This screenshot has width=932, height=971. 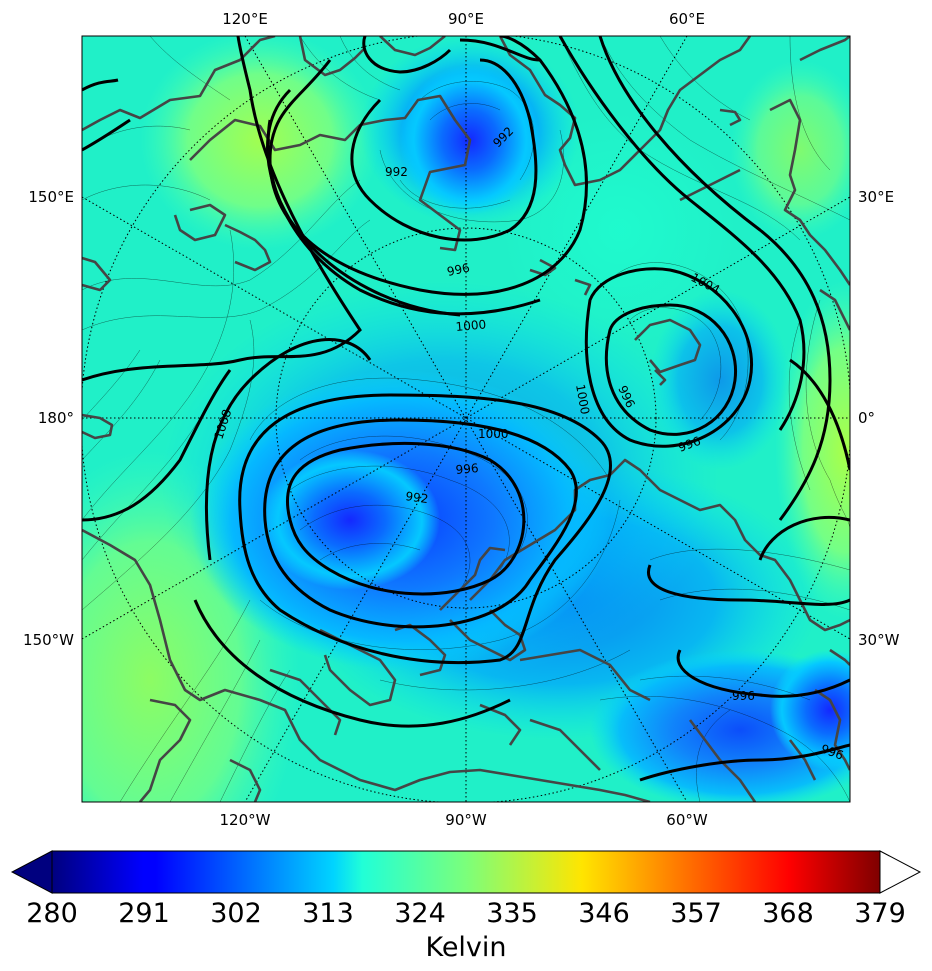 I want to click on bottom-lon-label: 120°W, so click(x=245, y=820).